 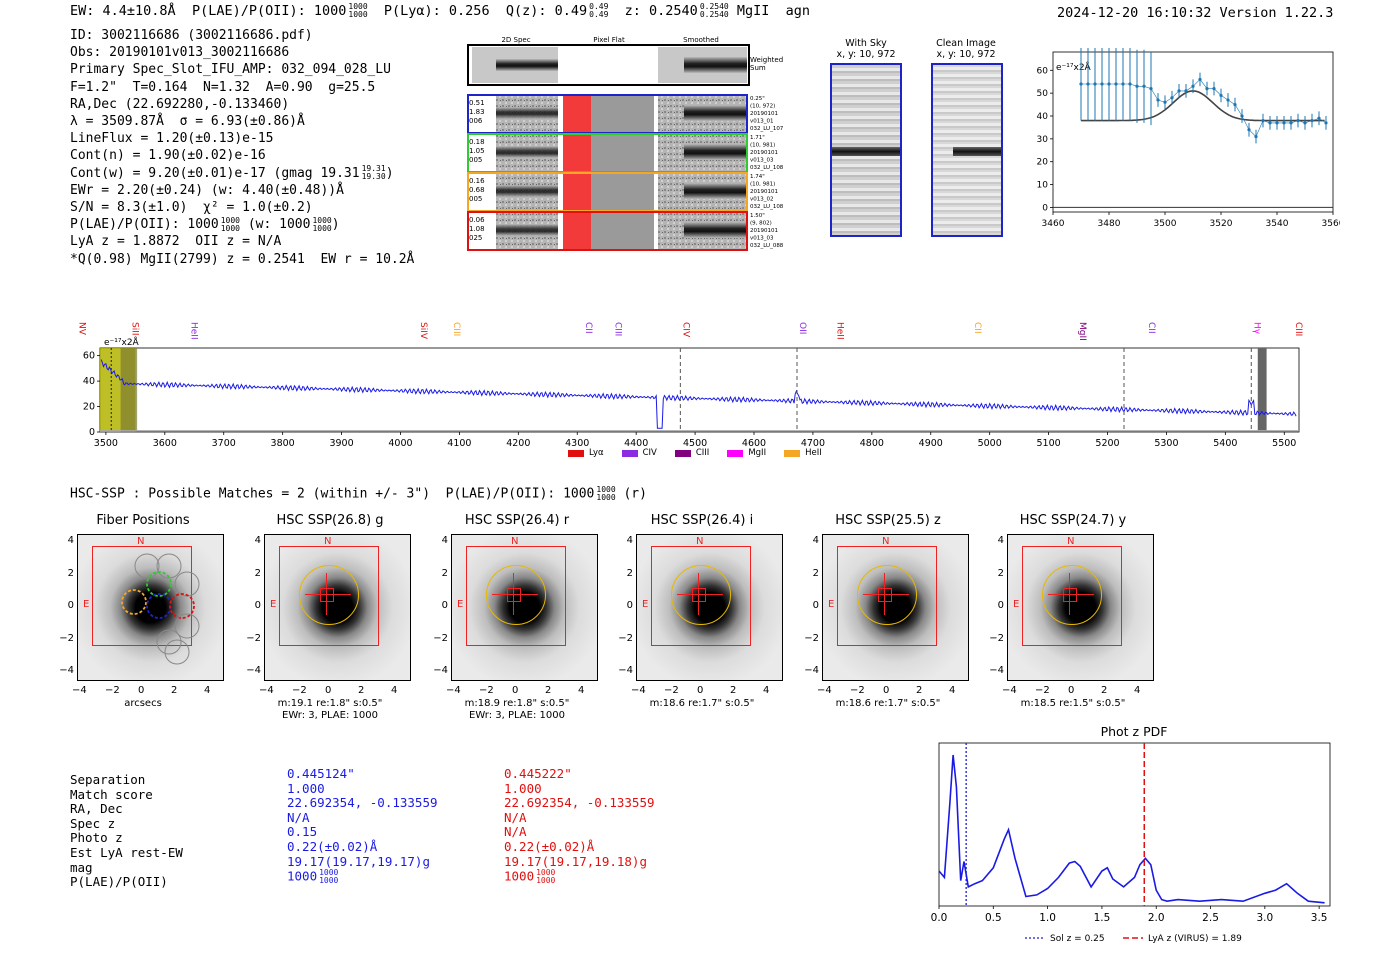 I want to click on match-value: 22.692354, -0.133559, so click(x=362, y=803).